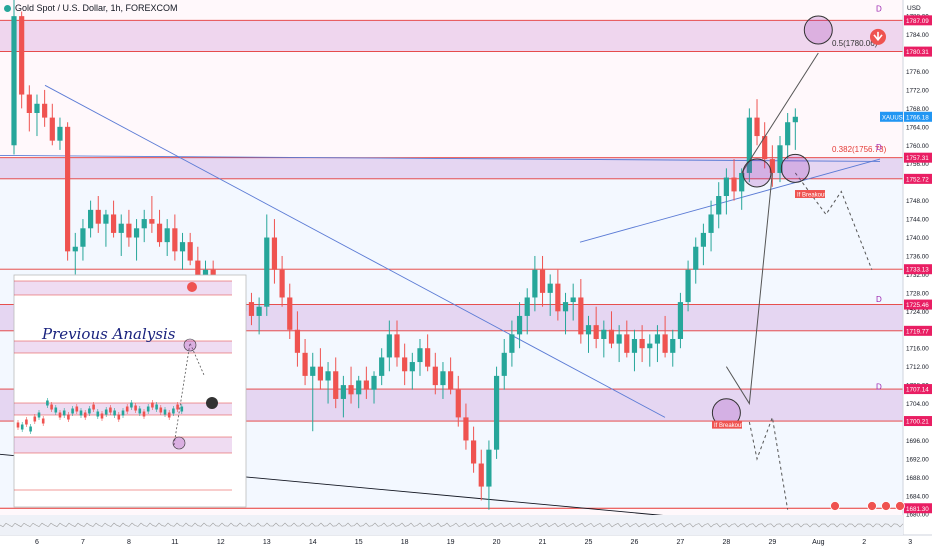 The height and width of the screenshot is (550, 932). What do you see at coordinates (917, 21) in the screenshot?
I see `price-tag: 1787.09` at bounding box center [917, 21].